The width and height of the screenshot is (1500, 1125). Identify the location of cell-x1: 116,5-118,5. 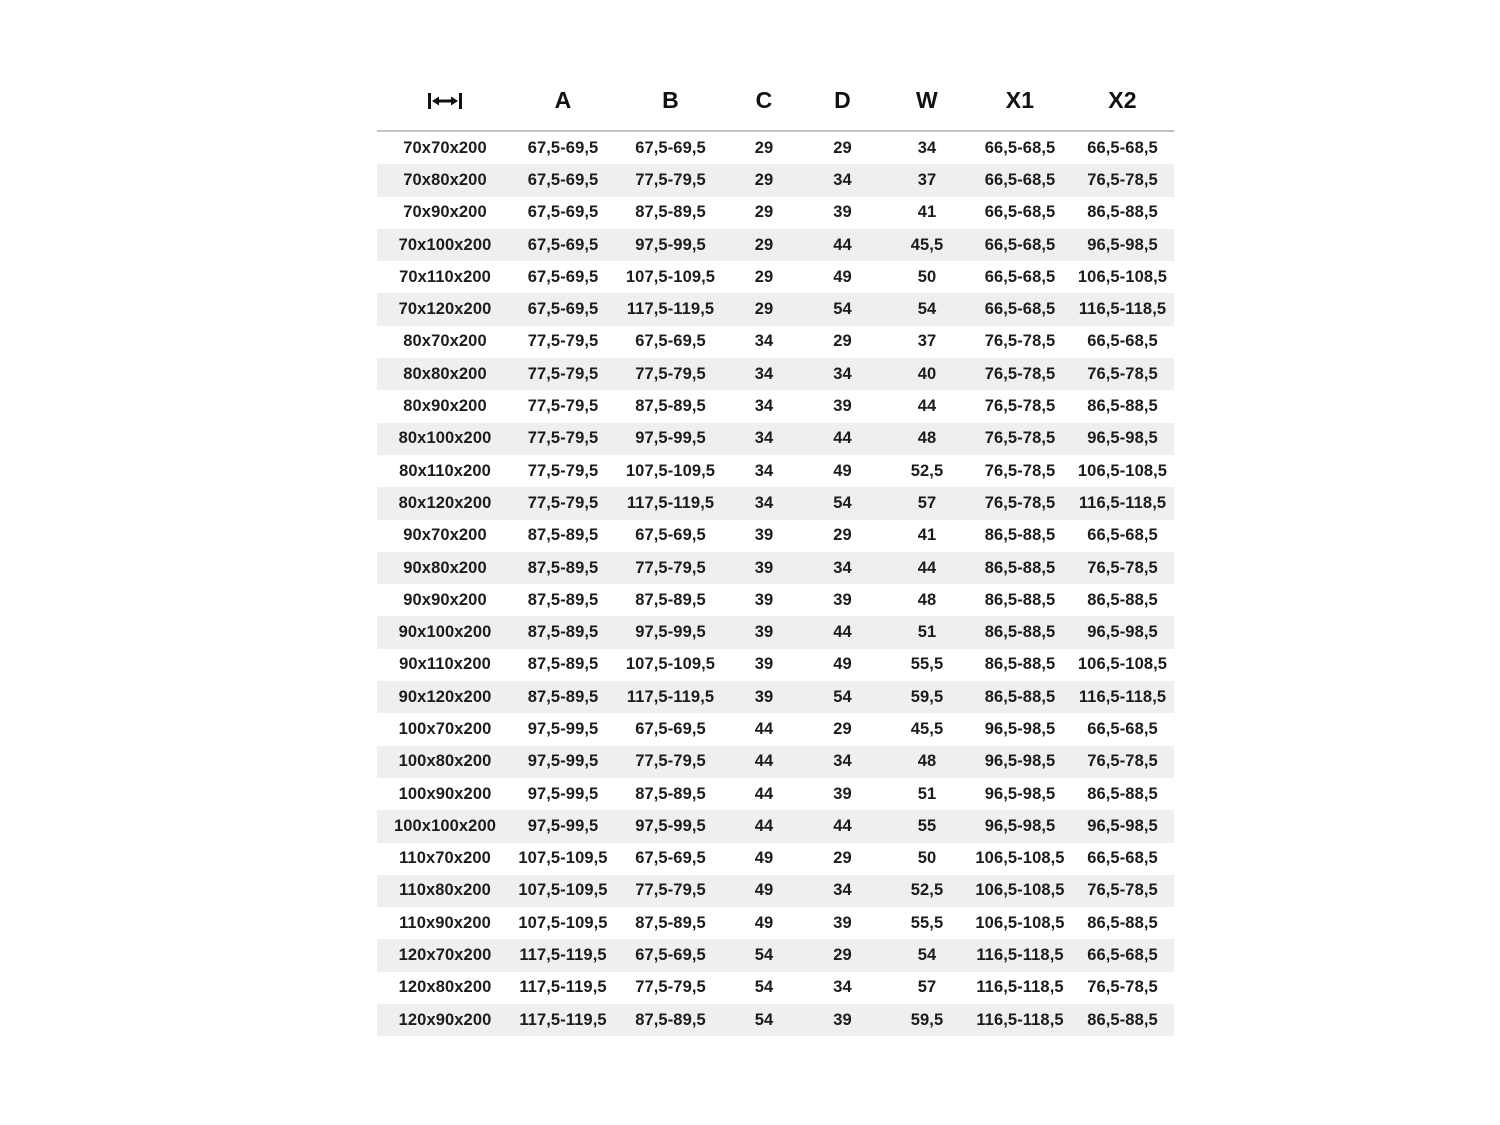
(1020, 1020).